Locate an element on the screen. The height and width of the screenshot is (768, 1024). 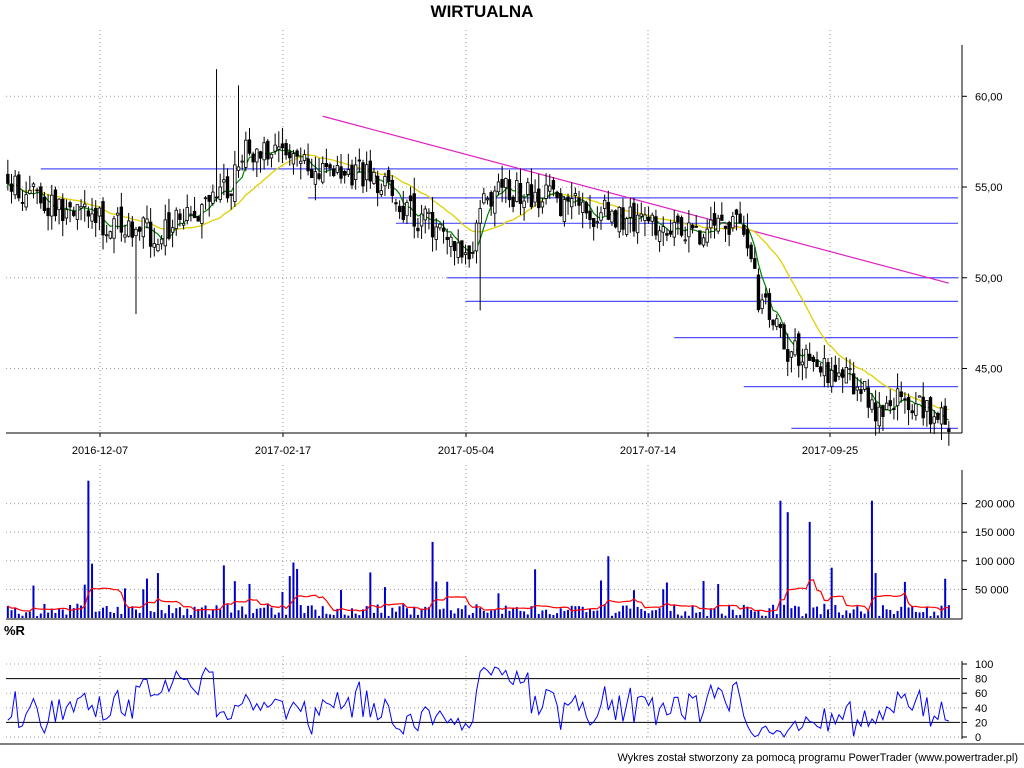
volume-y-tick-label: 150 000 is located at coordinates (995, 533).